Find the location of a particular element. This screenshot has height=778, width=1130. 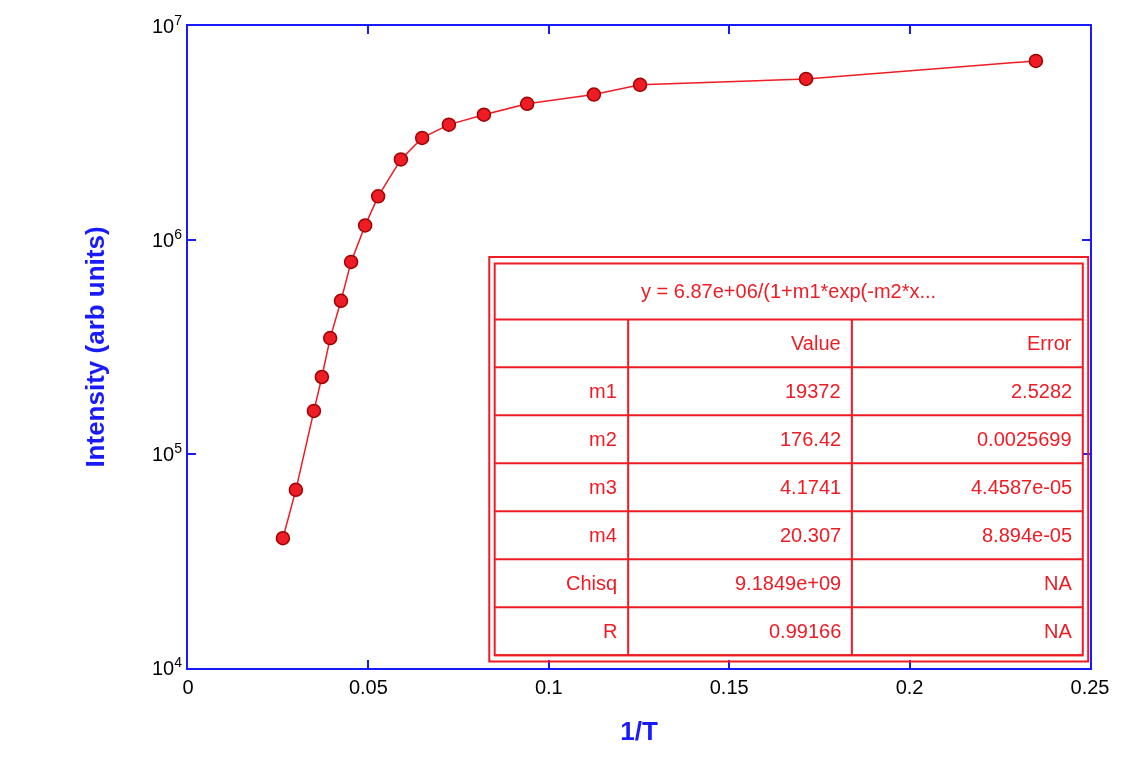

annotation: Error is located at coordinates (1049, 343).